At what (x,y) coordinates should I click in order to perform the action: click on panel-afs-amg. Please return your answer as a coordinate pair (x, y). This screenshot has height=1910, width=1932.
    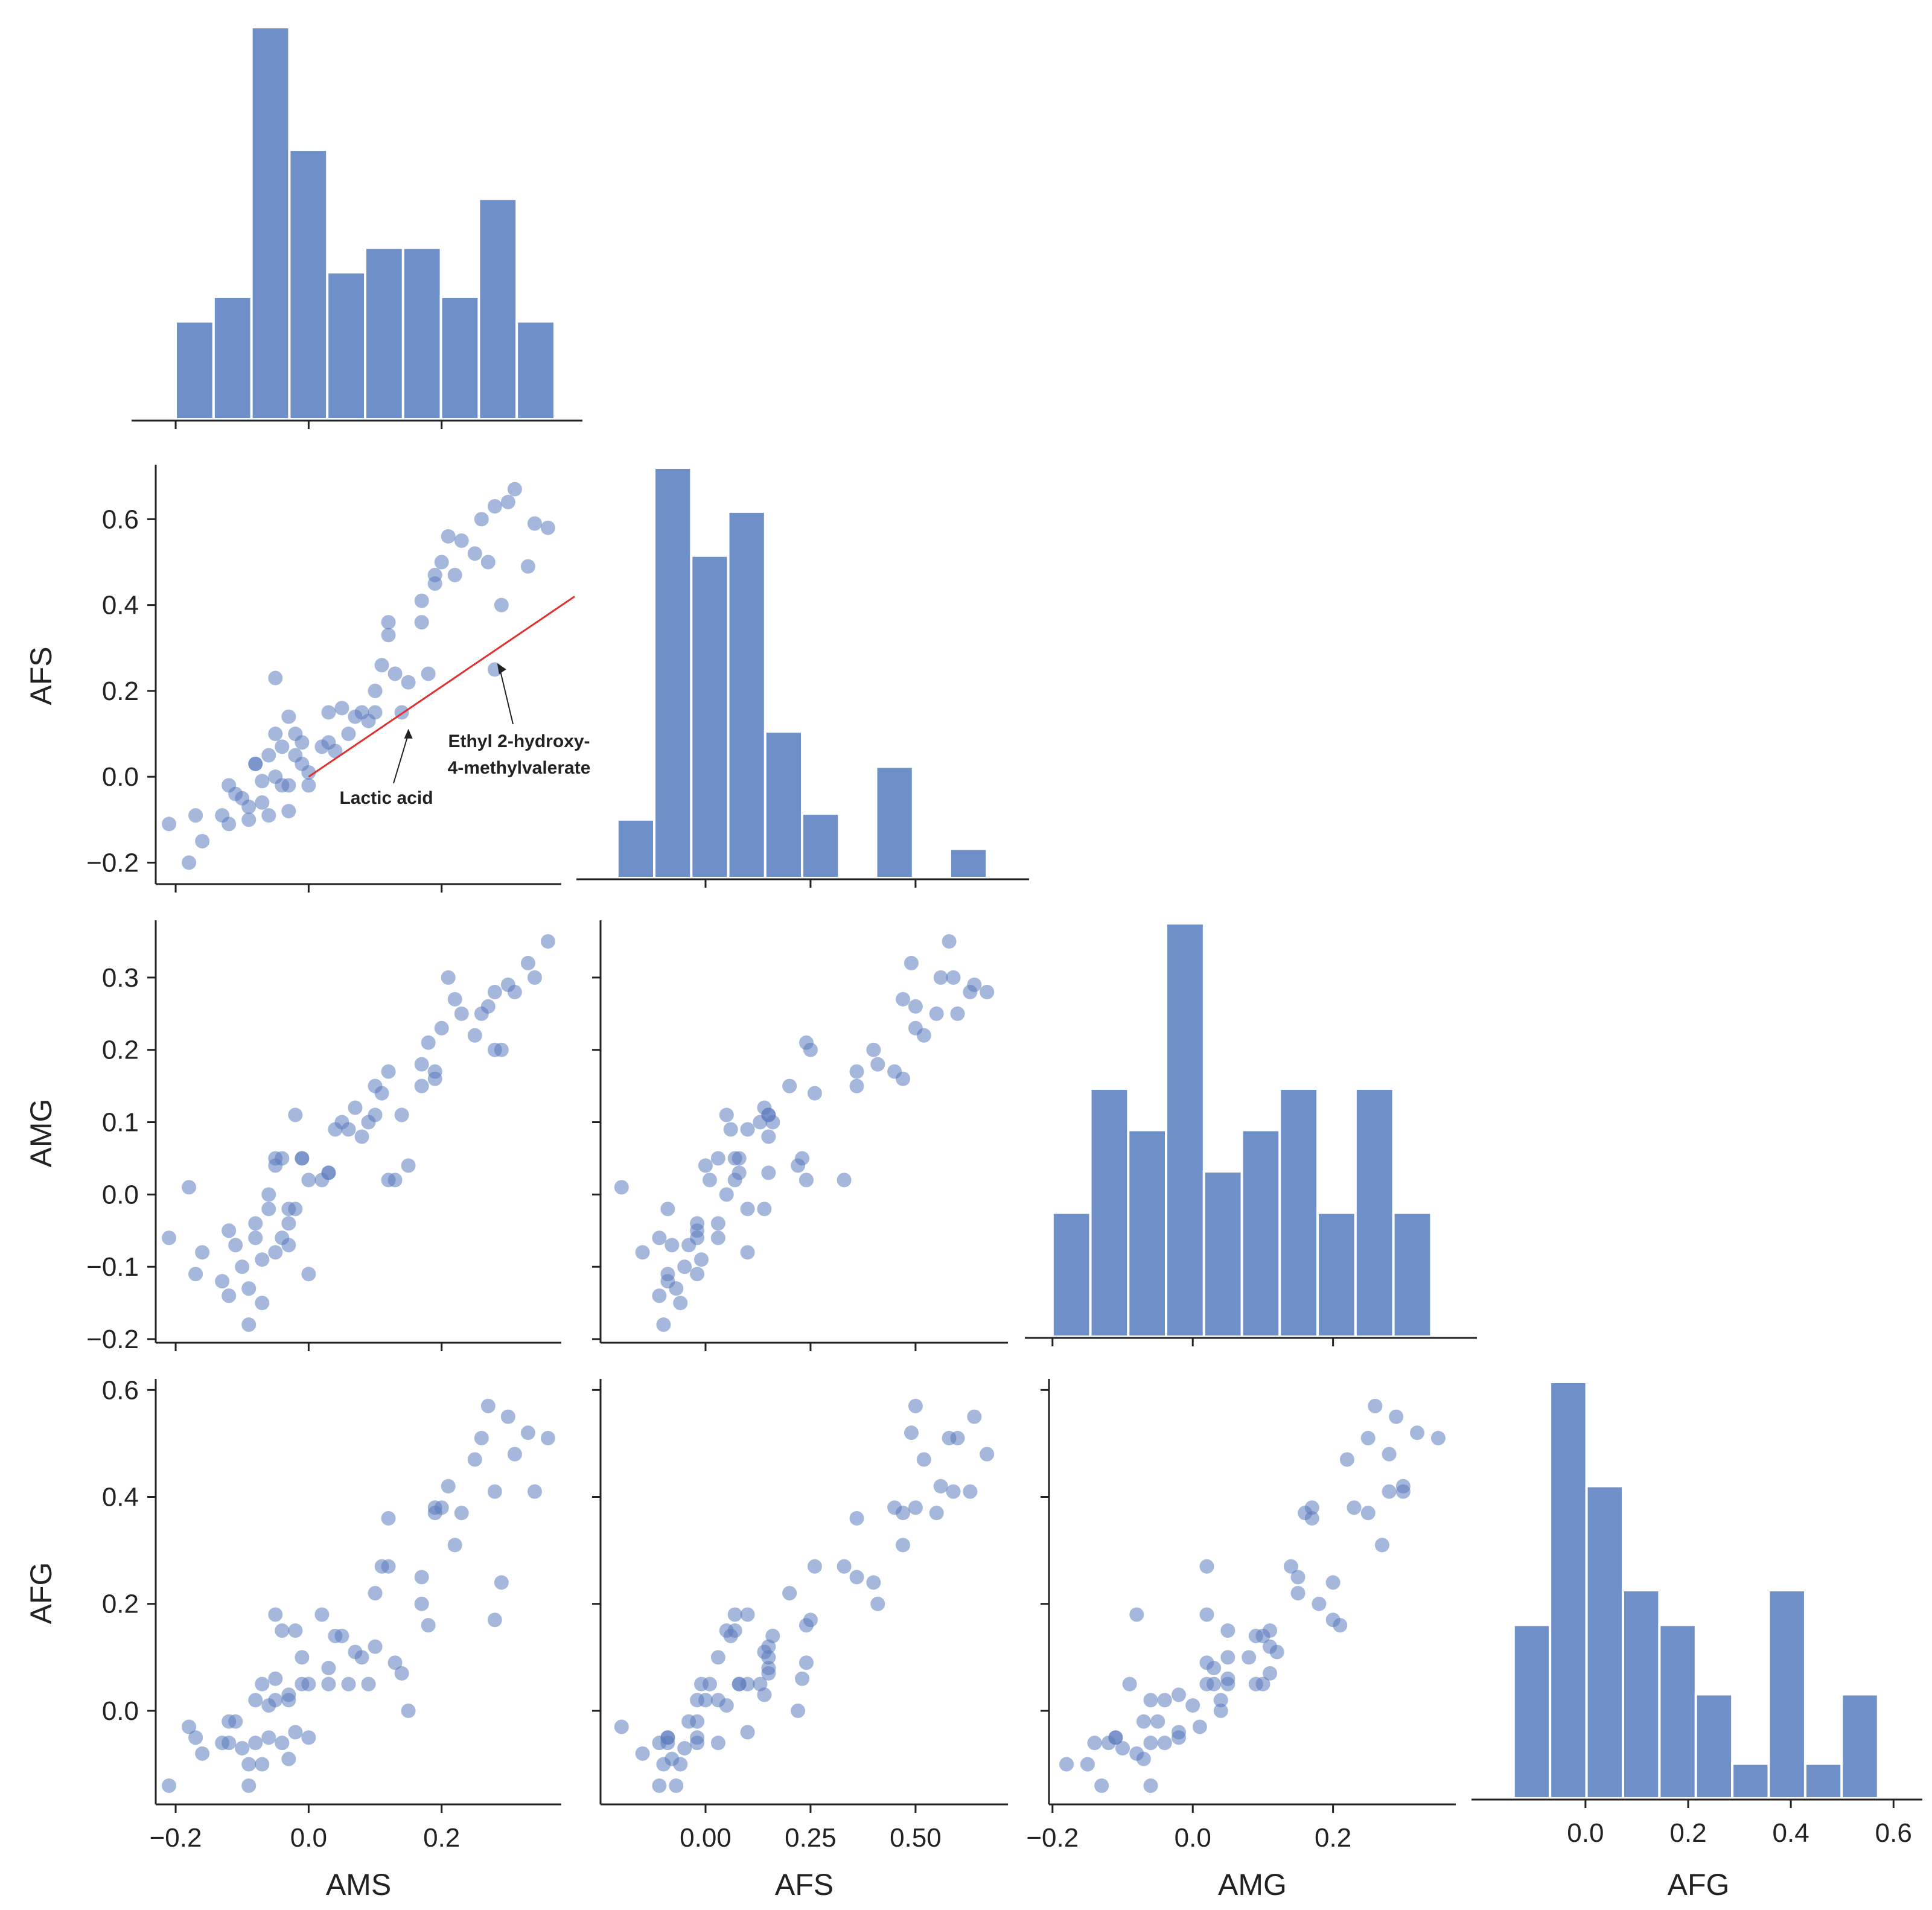
    Looking at the image, I should click on (800, 1135).